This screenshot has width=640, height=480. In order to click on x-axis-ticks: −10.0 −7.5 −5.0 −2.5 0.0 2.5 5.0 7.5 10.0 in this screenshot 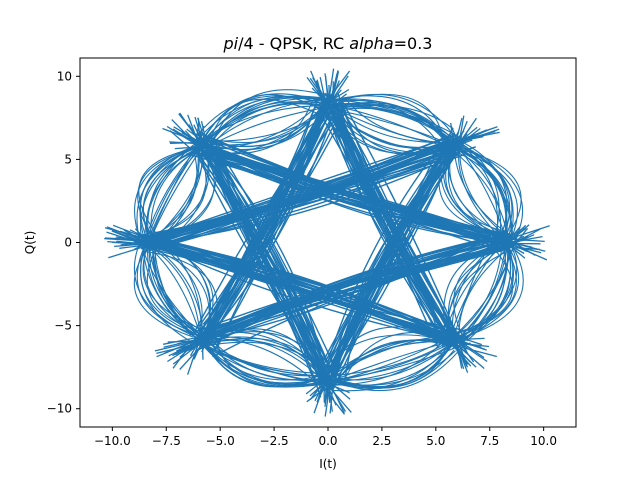, I will do `click(325, 437)`.